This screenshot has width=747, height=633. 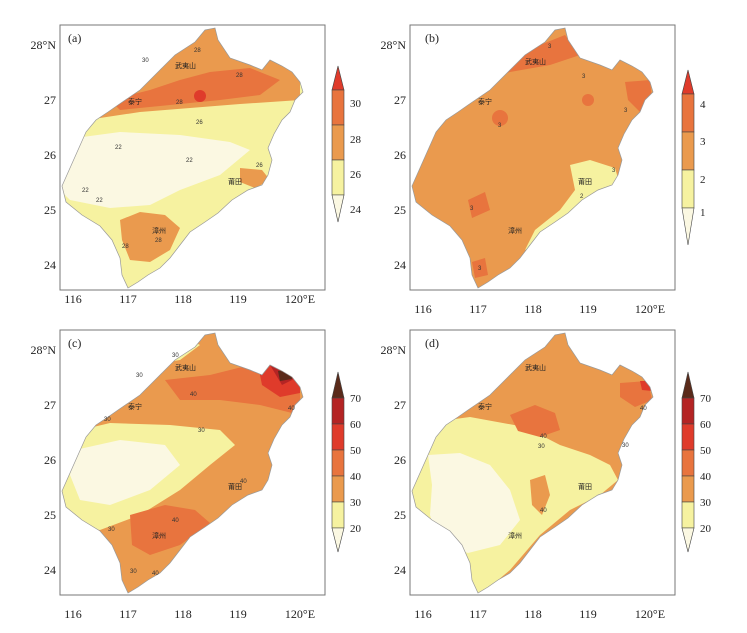 I want to click on colorbar-tick: 28, so click(x=356, y=140).